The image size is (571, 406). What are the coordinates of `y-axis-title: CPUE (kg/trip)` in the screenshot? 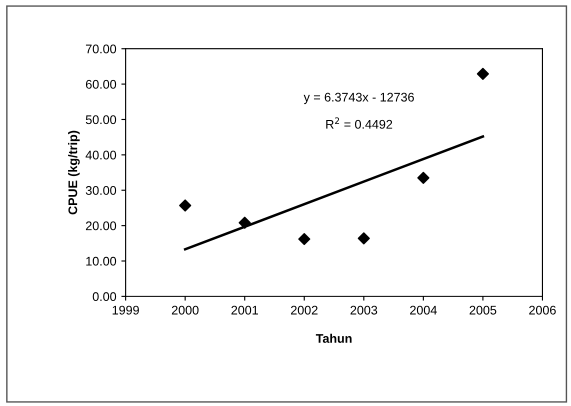 It's located at (74, 172).